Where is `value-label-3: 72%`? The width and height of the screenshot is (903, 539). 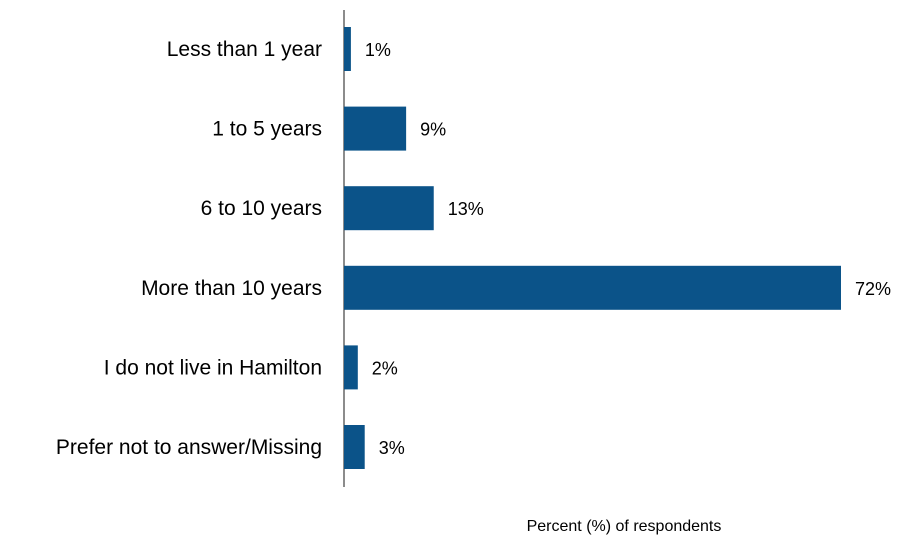
value-label-3: 72% is located at coordinates (873, 289).